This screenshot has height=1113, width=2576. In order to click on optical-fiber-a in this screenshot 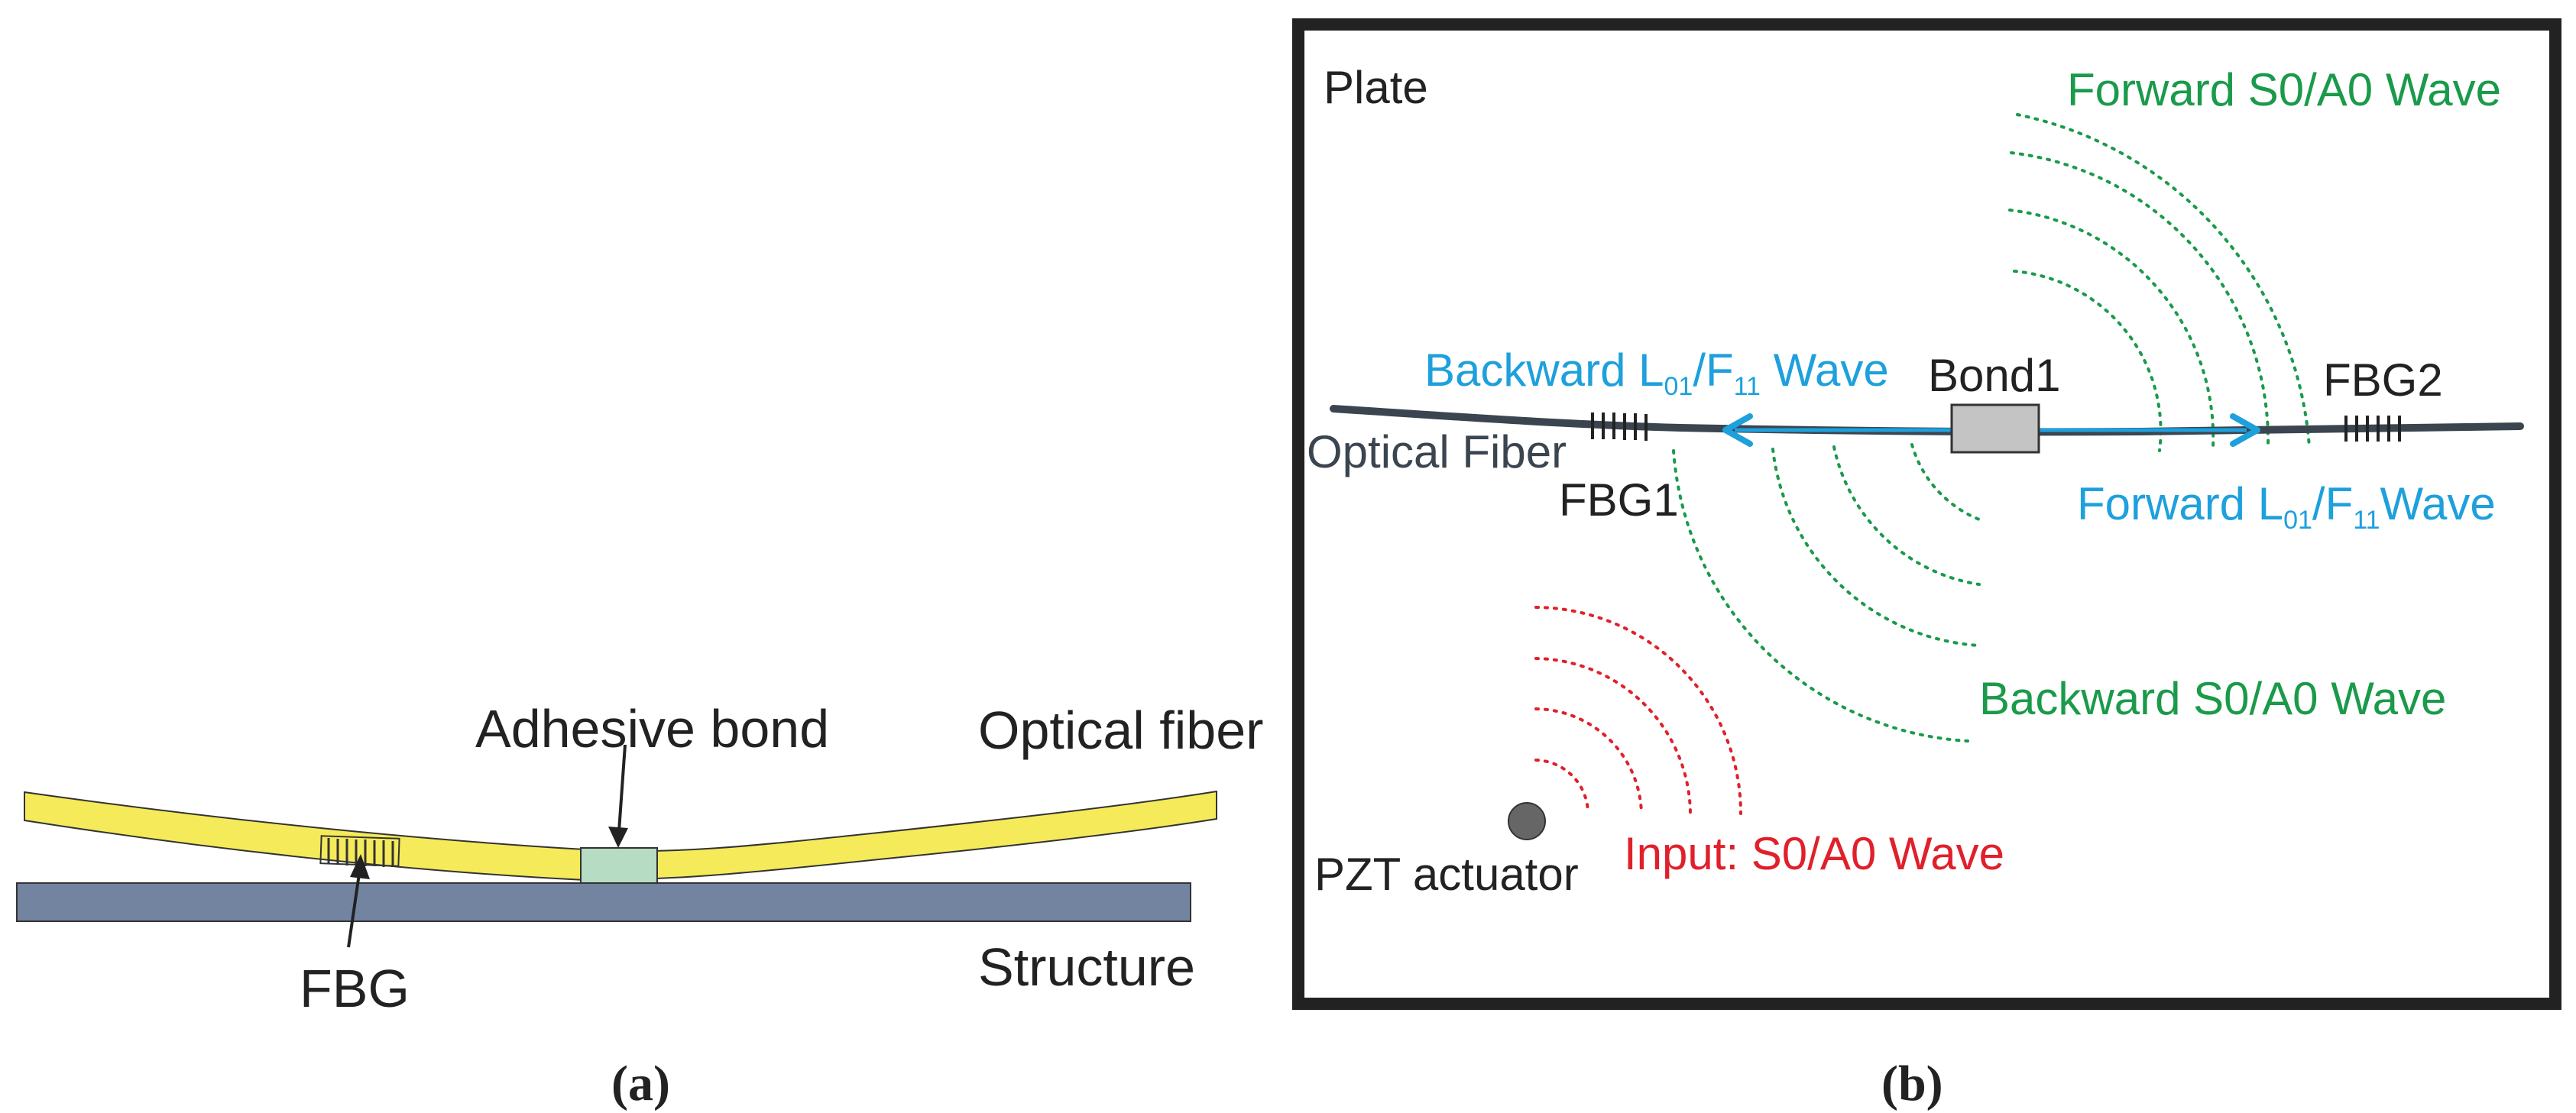, I will do `click(620, 836)`.